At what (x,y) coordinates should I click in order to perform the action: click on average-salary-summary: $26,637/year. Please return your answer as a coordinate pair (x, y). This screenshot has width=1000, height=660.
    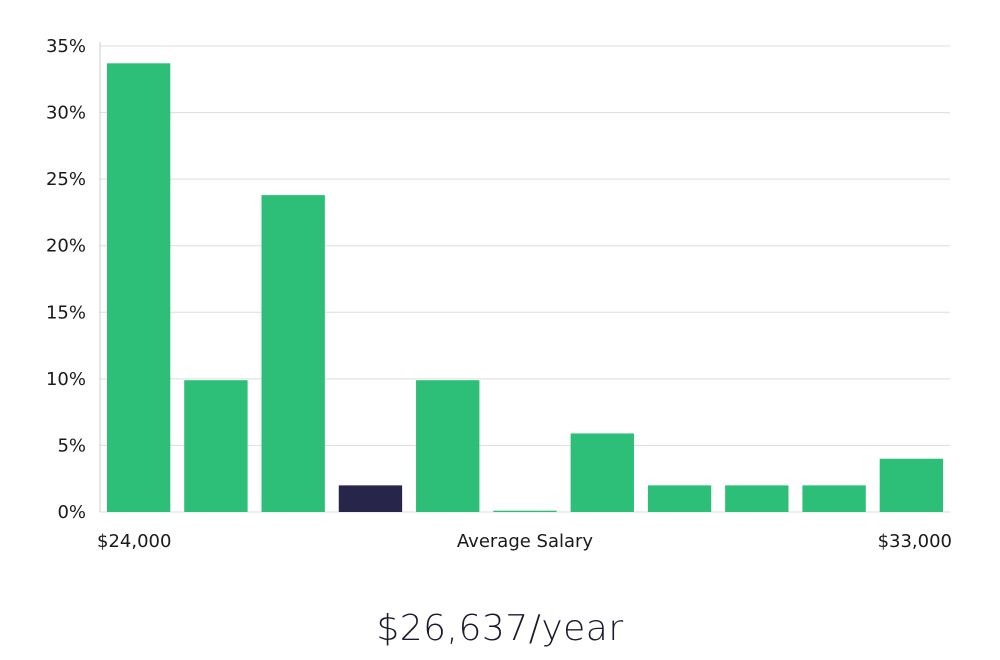
    Looking at the image, I should click on (500, 628).